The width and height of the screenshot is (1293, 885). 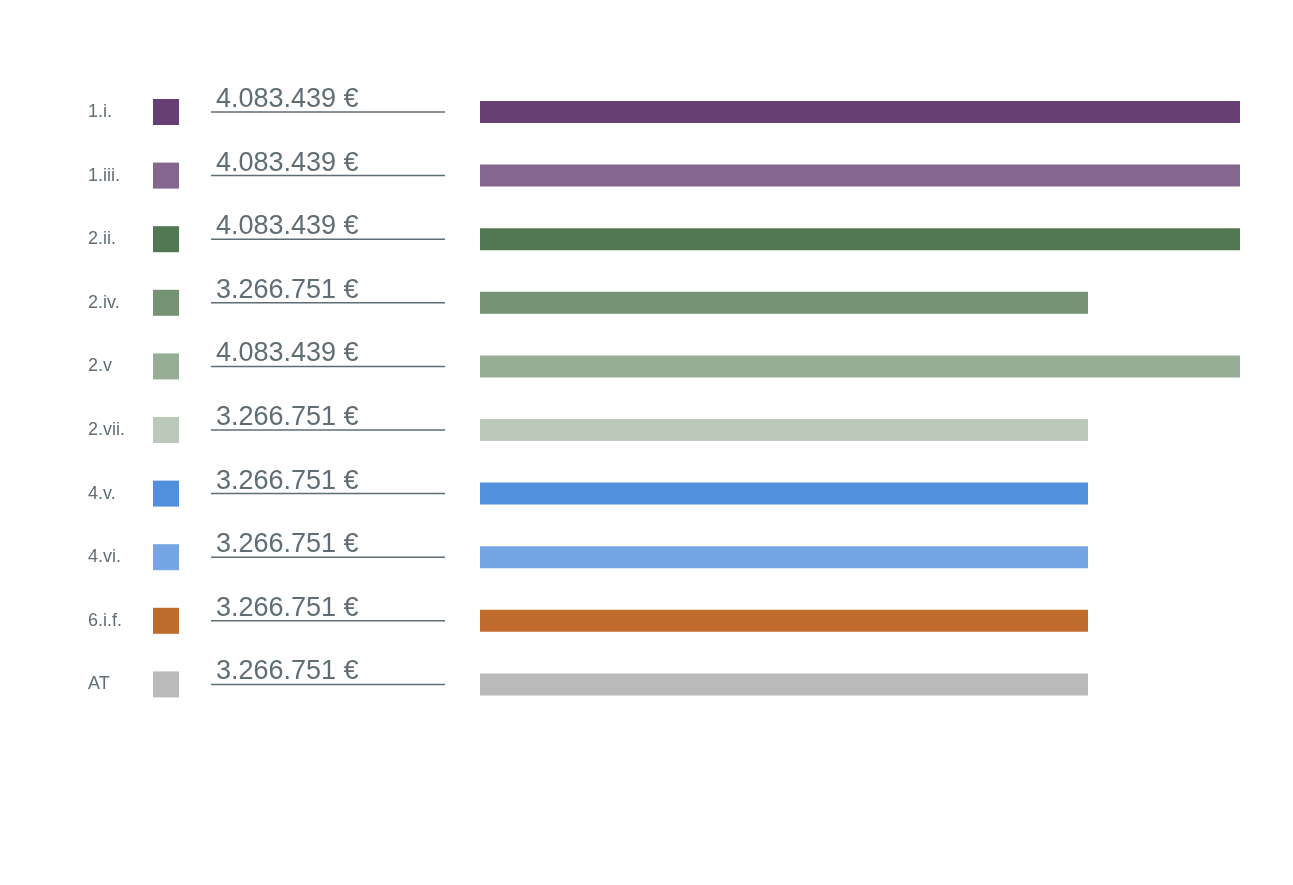 What do you see at coordinates (105, 556) in the screenshot?
I see `y-tick-label: 4.vi.` at bounding box center [105, 556].